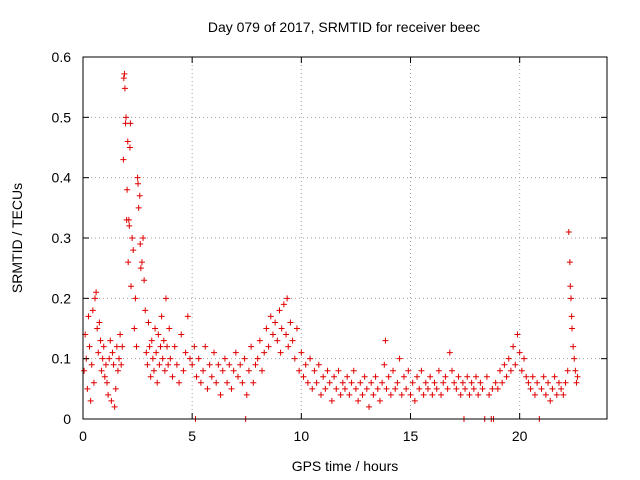 The image size is (640, 480). I want to click on x-tick-label: 15, so click(411, 436).